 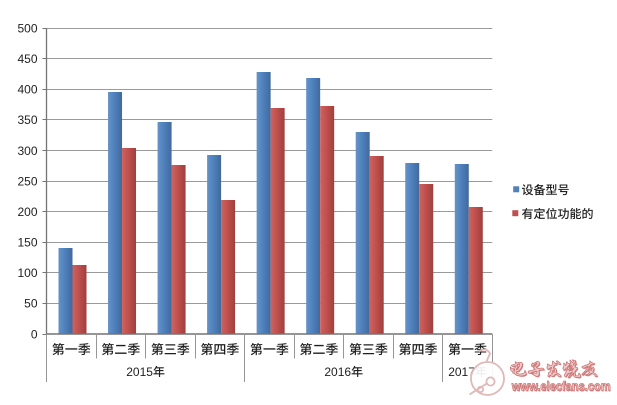 I want to click on svg-text: 100, so click(x=27, y=273).